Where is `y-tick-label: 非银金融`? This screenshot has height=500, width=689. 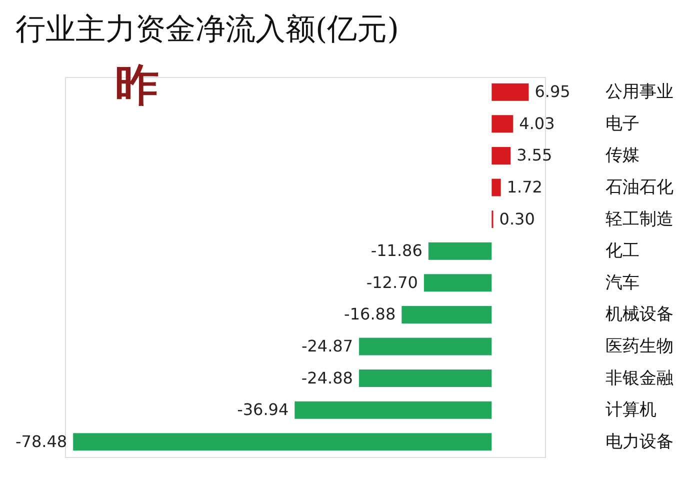
y-tick-label: 非银金融 is located at coordinates (640, 378).